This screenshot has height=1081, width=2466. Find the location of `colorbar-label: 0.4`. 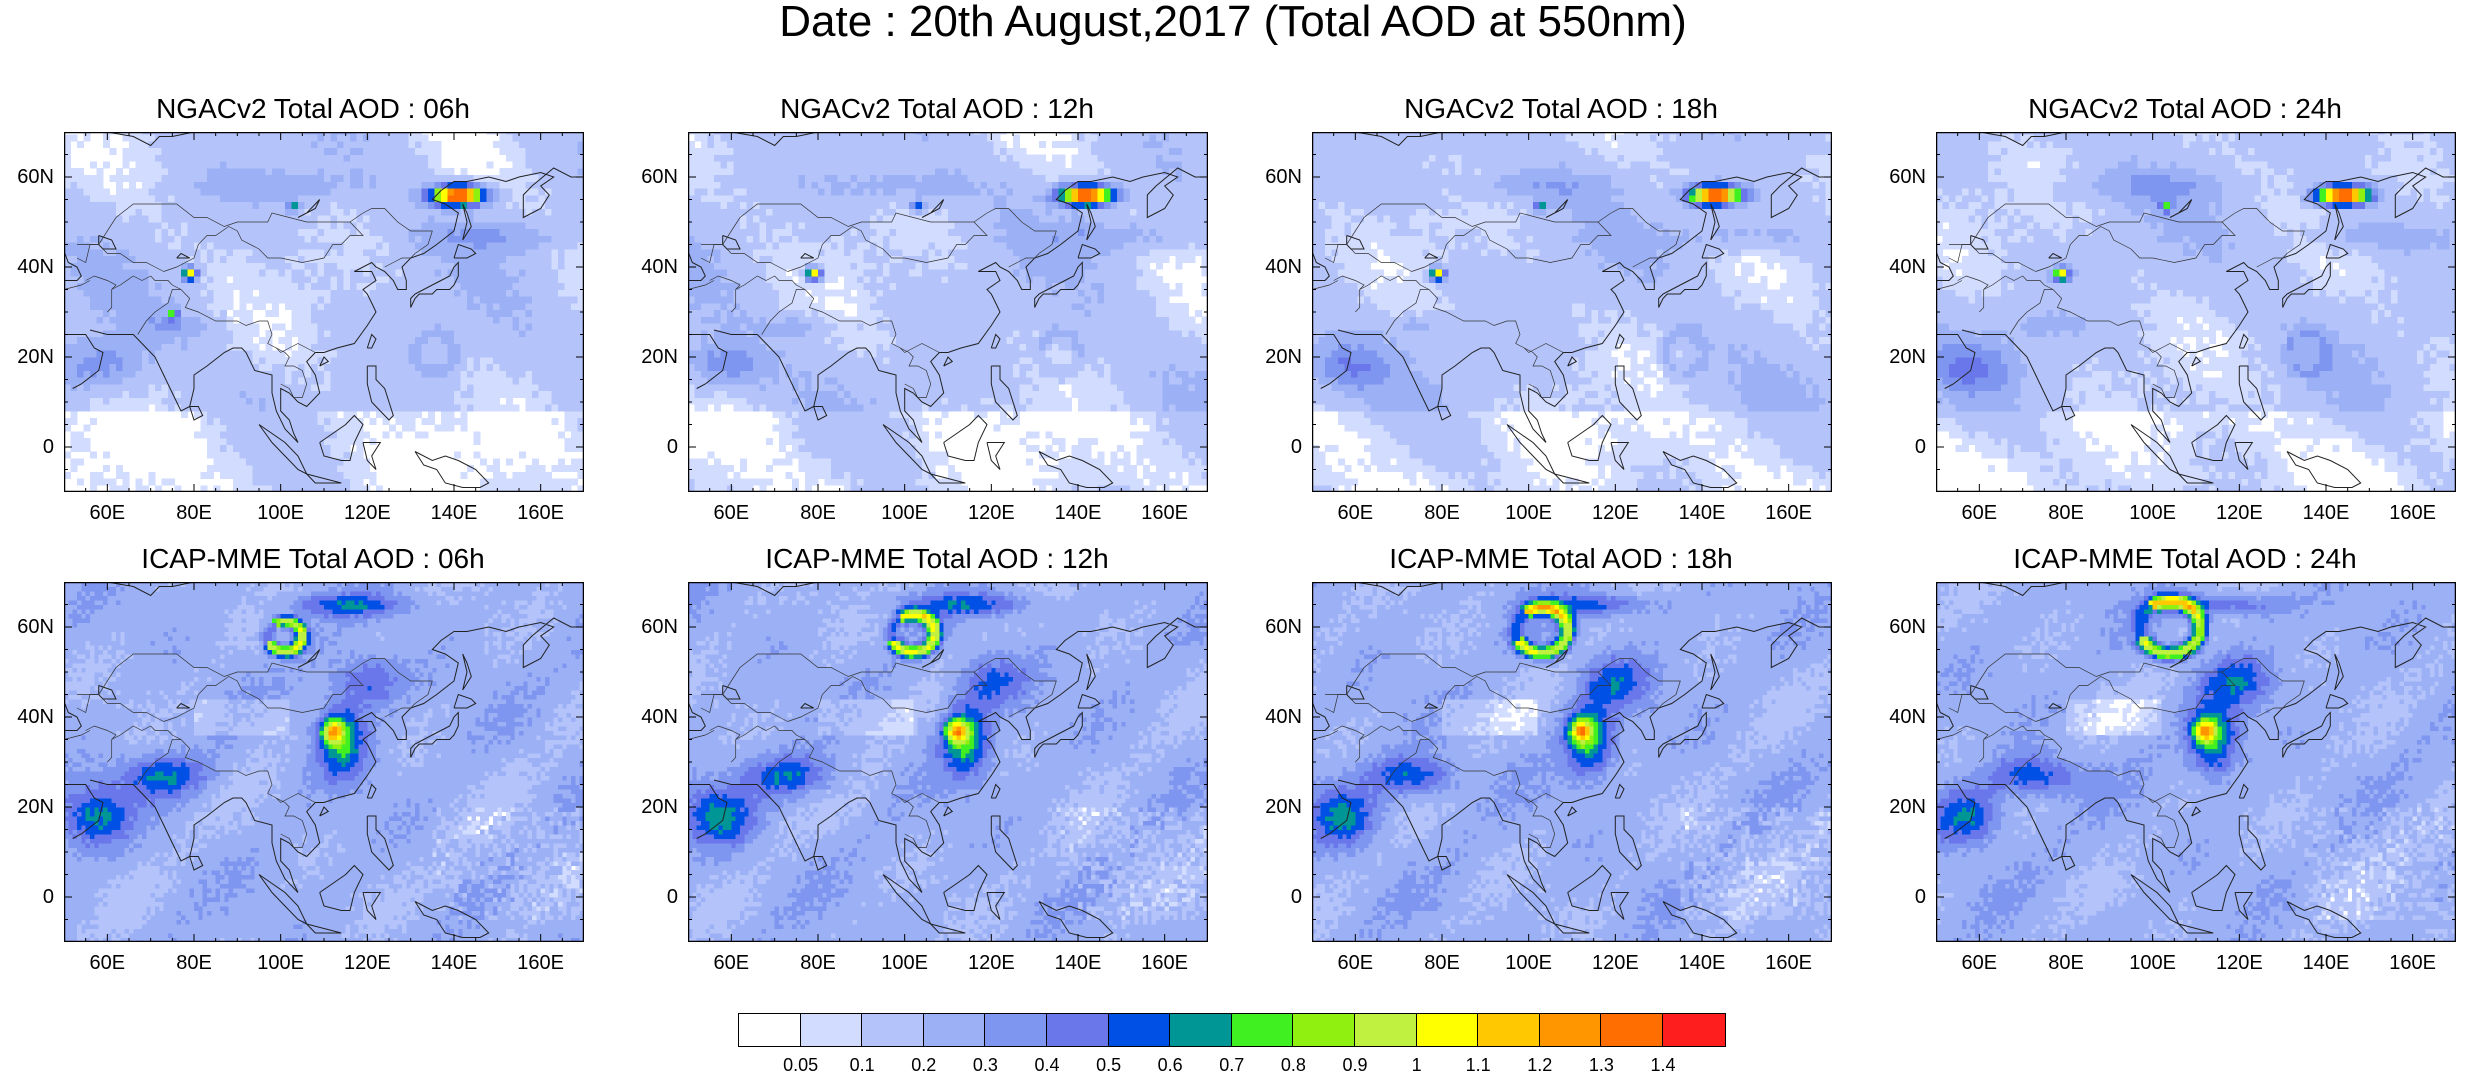

colorbar-label: 0.4 is located at coordinates (1046, 1065).